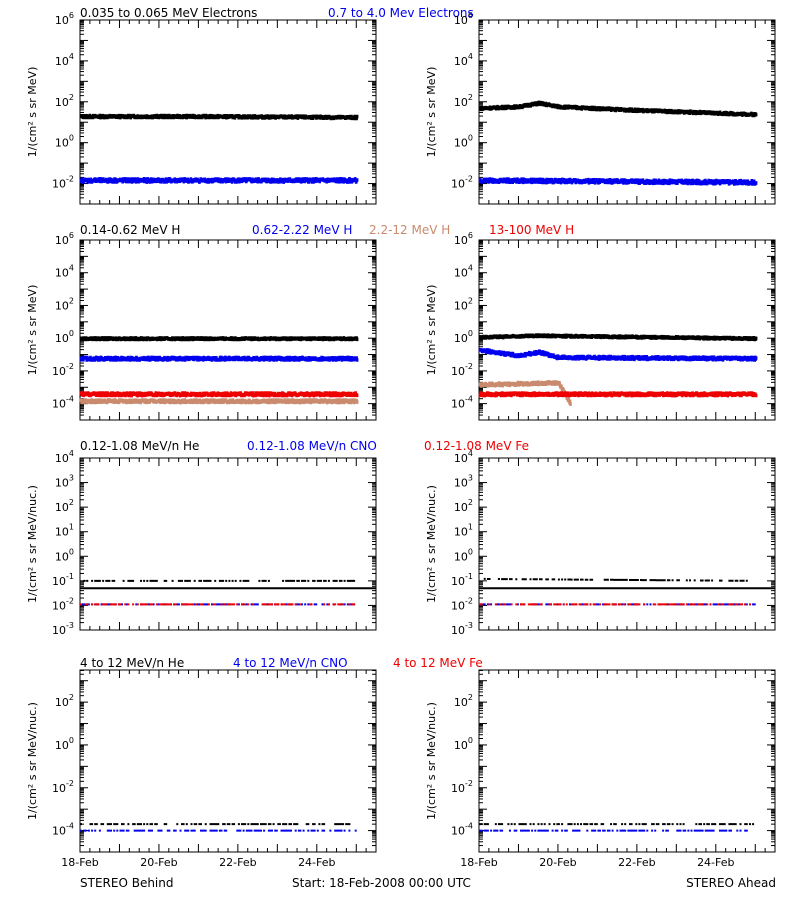 The image size is (800, 900). What do you see at coordinates (600, 326) in the screenshot?
I see `panel-1-ahead: 10⁻⁴ 10⁻² 10⁰ 10² 10⁴ 10⁶ 1/(cm² s sr MeV)` at bounding box center [600, 326].